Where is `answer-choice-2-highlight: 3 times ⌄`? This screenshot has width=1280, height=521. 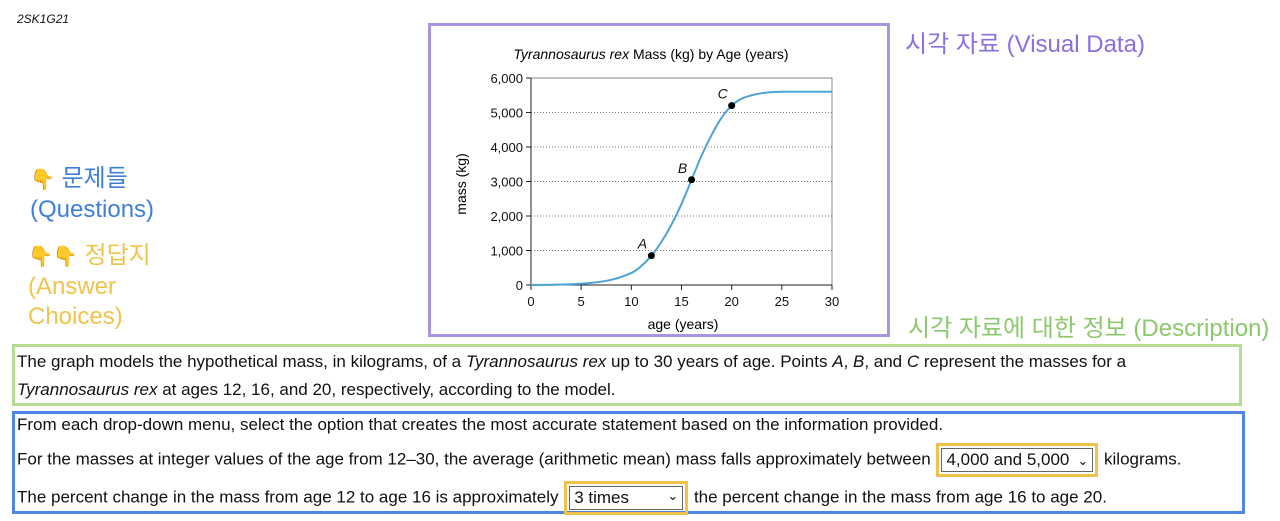
answer-choice-2-highlight: 3 times ⌄ is located at coordinates (626, 498).